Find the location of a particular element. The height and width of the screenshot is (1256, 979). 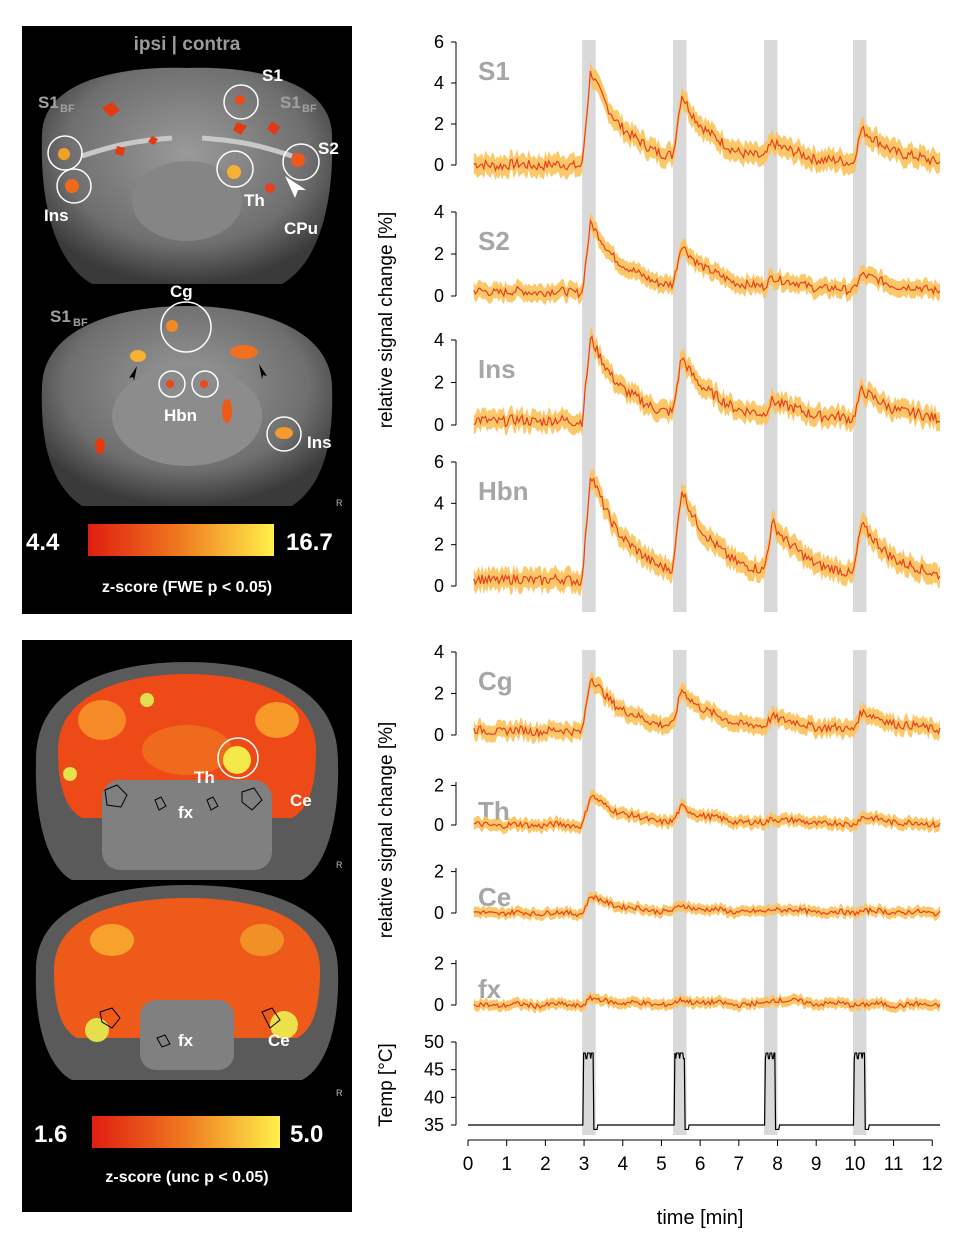

confidence-band-S1 is located at coordinates (706, 120).